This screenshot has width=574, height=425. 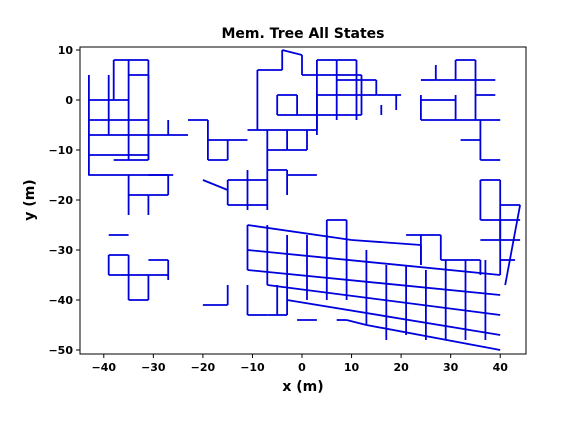 What do you see at coordinates (153, 367) in the screenshot?
I see `x-tick-label: −30` at bounding box center [153, 367].